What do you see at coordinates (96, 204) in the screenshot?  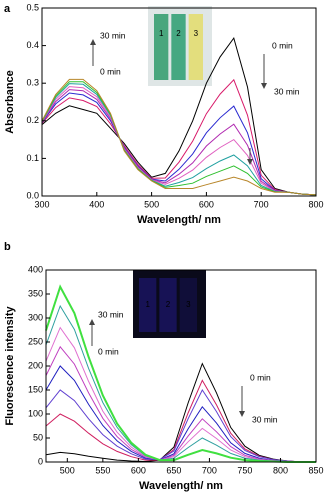 I see `x-tick-label: 400` at bounding box center [96, 204].